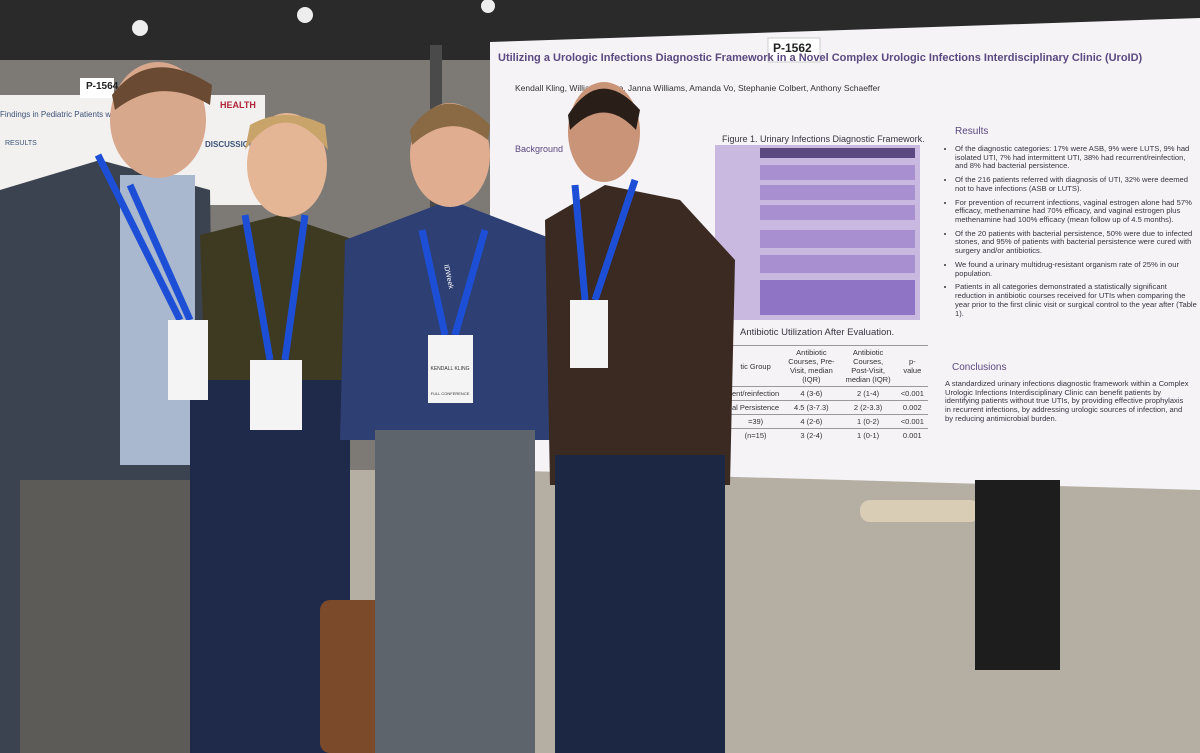  What do you see at coordinates (972, 131) in the screenshot?
I see `section-heading: Results` at bounding box center [972, 131].